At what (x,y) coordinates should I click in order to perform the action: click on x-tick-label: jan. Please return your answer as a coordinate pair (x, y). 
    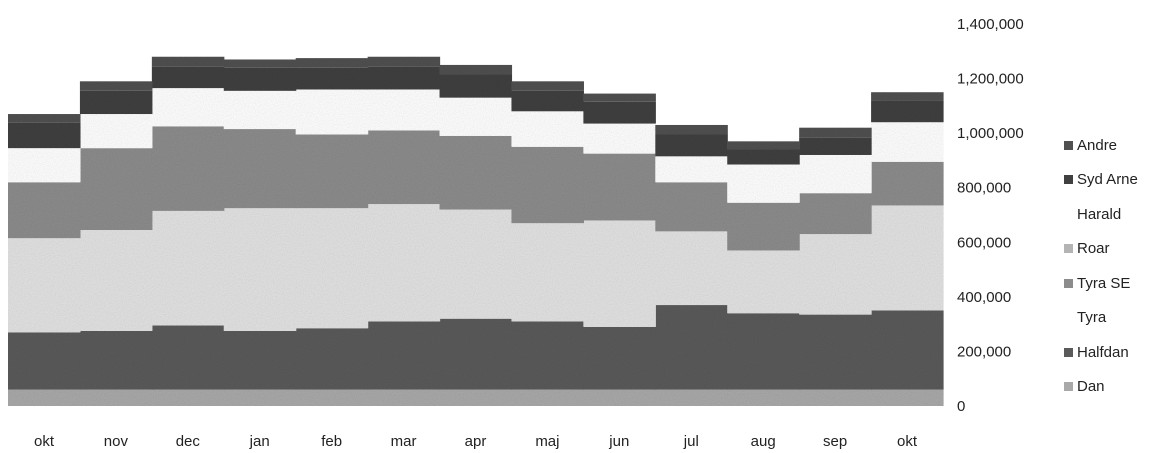
    Looking at the image, I should click on (259, 441).